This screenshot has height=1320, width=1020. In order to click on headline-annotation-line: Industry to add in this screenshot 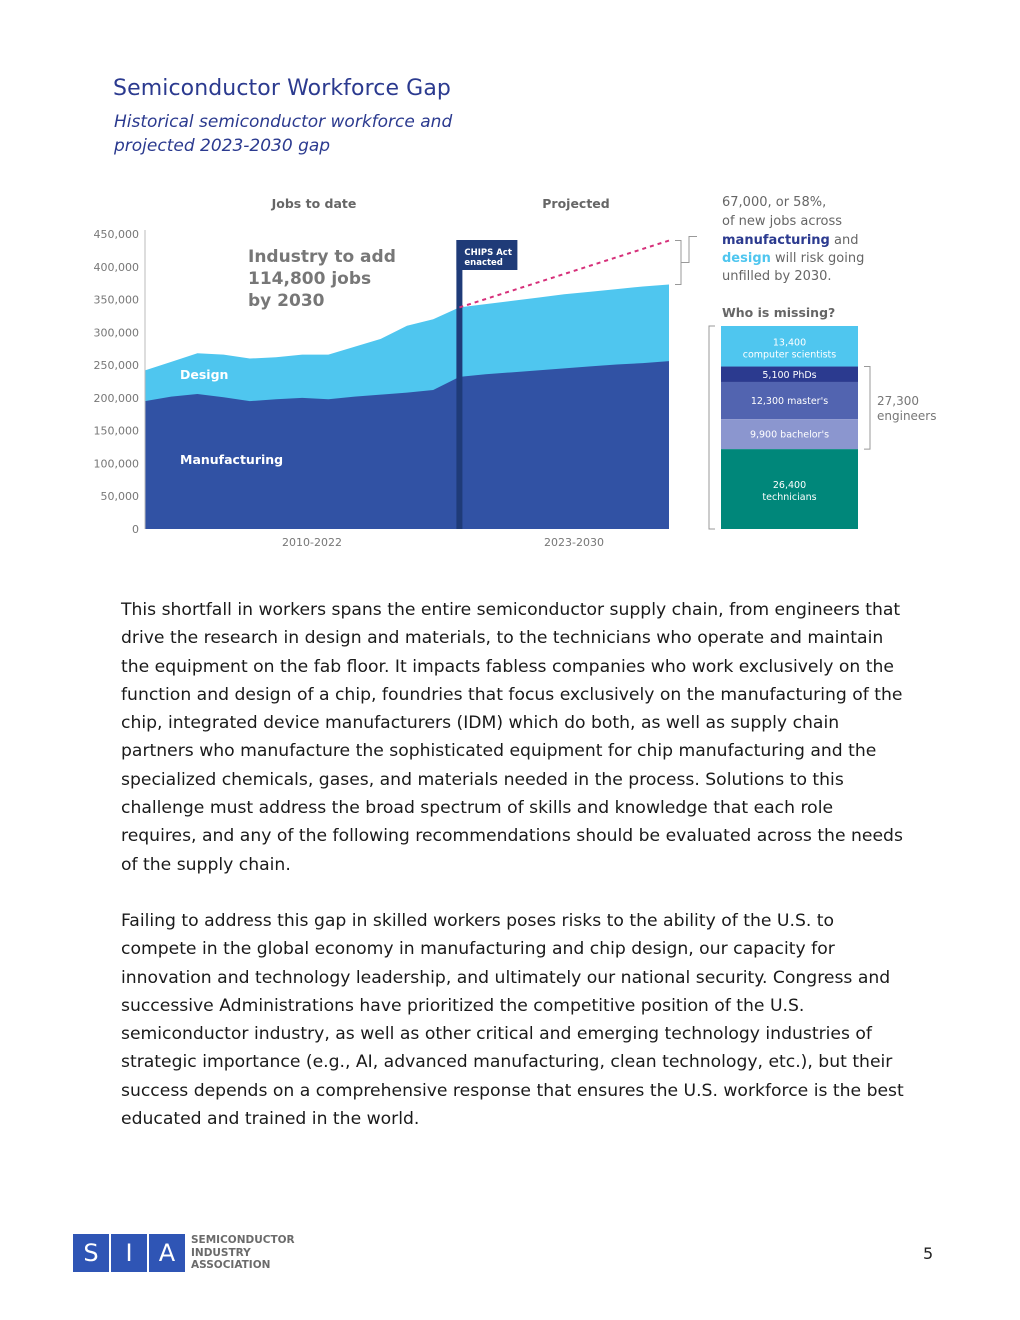, I will do `click(322, 257)`.